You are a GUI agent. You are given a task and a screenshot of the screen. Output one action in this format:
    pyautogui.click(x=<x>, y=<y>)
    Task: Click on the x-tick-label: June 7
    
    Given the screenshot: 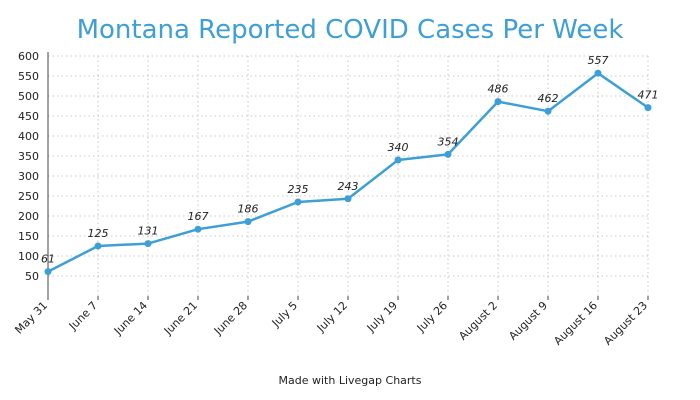 What is the action you would take?
    pyautogui.click(x=83, y=316)
    